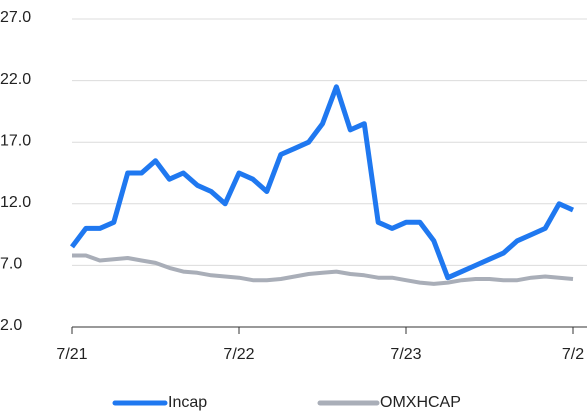 Image resolution: width=587 pixels, height=413 pixels. I want to click on x-tick-label: 7/23, so click(405, 354).